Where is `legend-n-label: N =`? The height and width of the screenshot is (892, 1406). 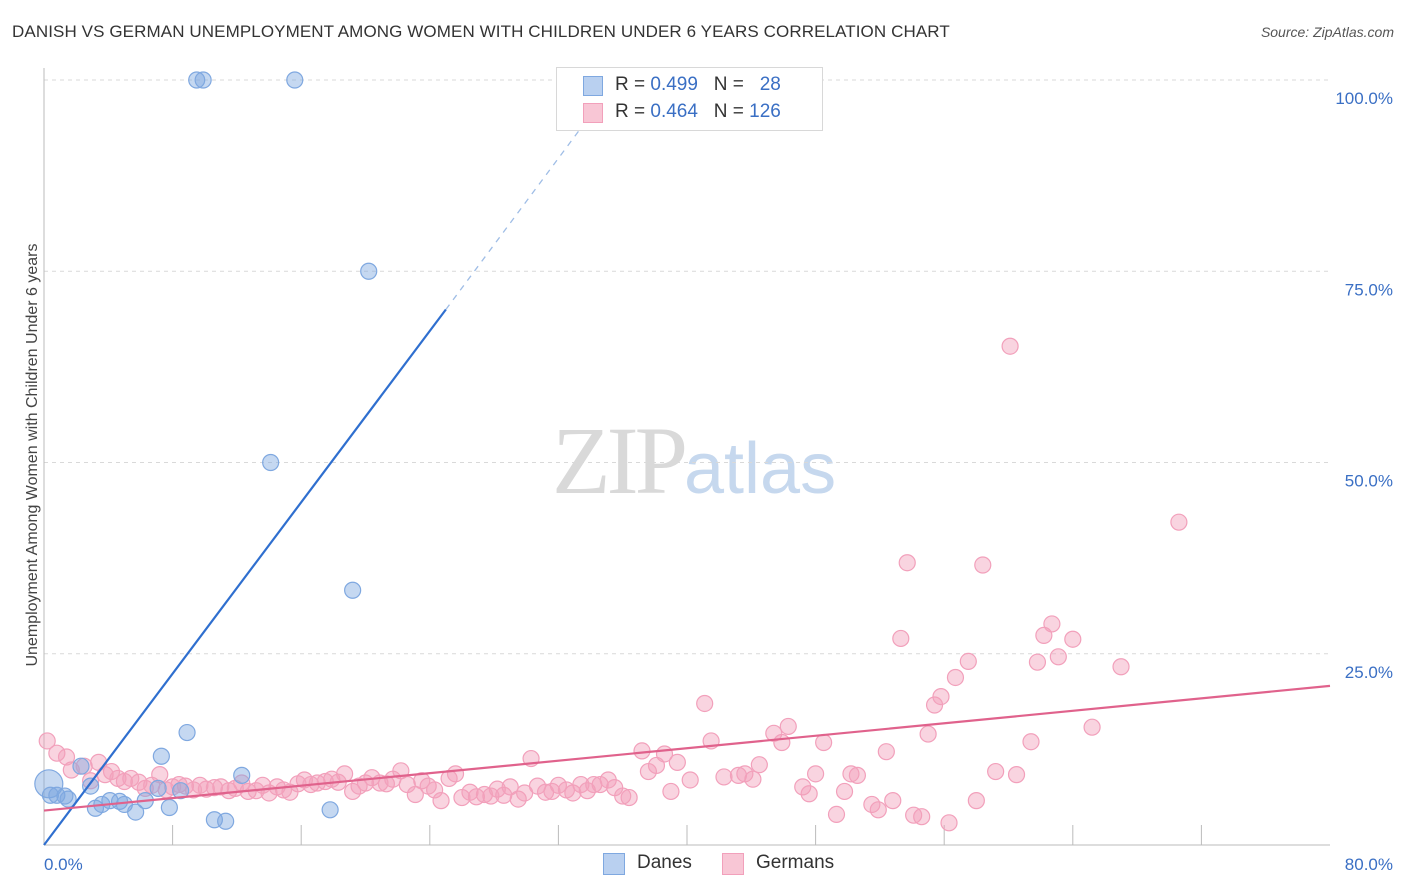
legend-n-label: N = is located at coordinates (731, 111).